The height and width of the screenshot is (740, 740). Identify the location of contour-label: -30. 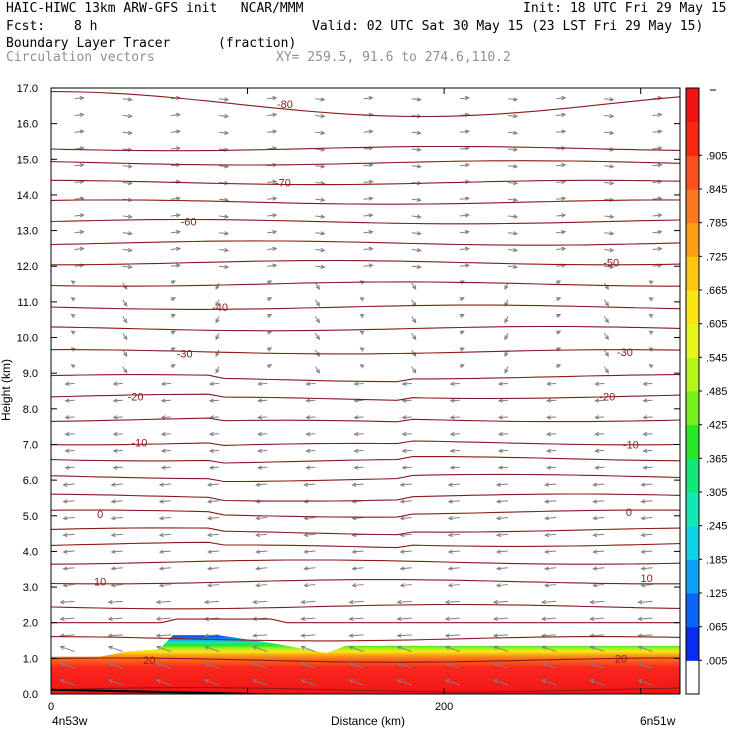
(625, 353).